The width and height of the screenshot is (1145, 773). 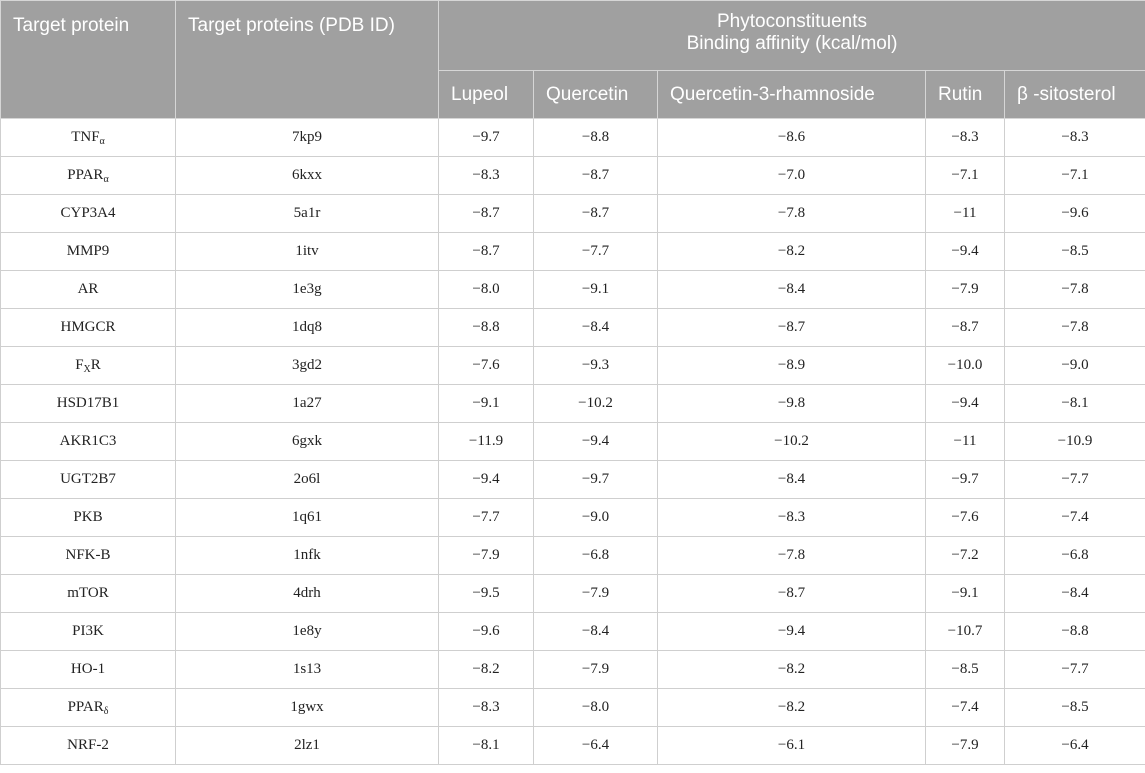 I want to click on table-row: PPARα 6kxx −8.3 −8.7 −7.0 −7.1 −7.1, so click(x=572, y=175).